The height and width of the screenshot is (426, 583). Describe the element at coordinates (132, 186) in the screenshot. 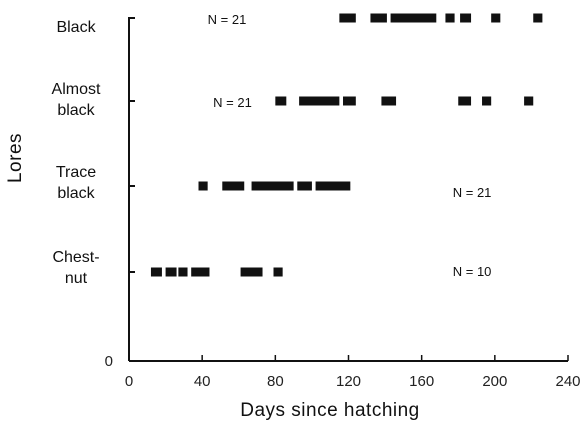

I see `y-category-ticks` at that location.